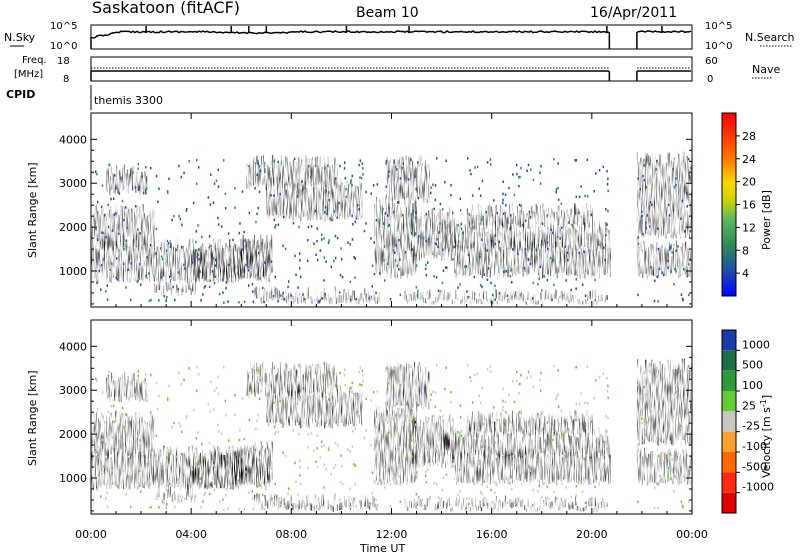  I want to click on xtick-label: 04:00, so click(191, 534).